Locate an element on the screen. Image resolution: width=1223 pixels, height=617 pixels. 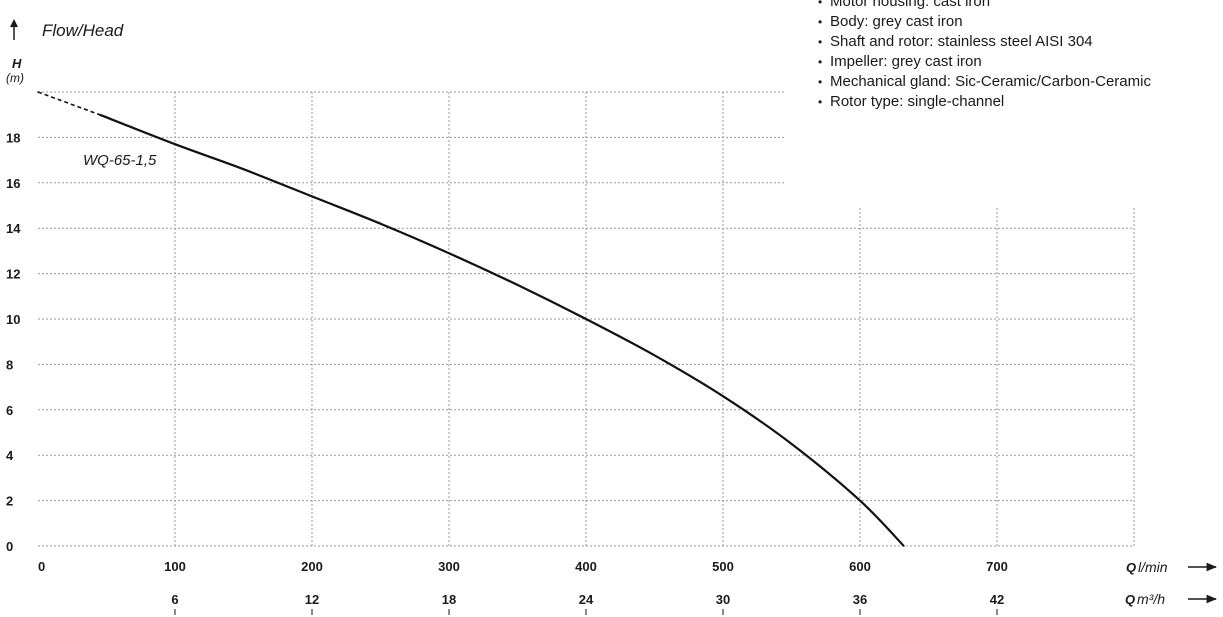
x-tick-label: 400 is located at coordinates (586, 566).